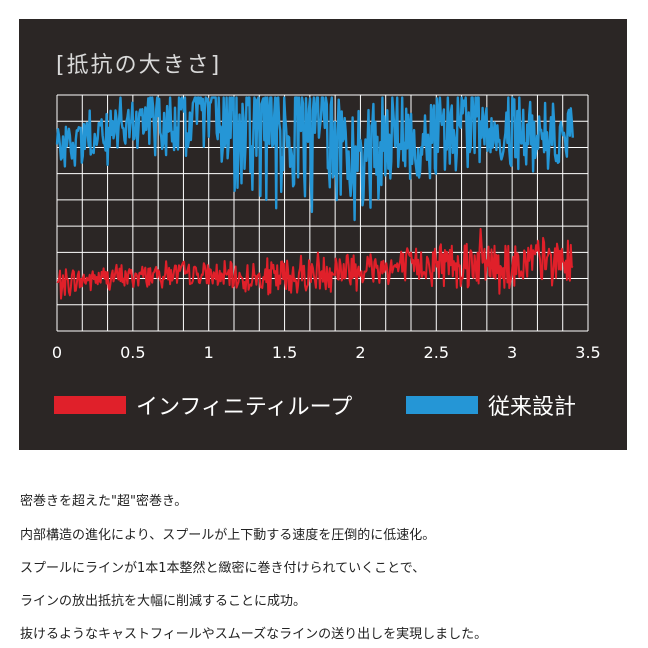 Image resolution: width=648 pixels, height=648 pixels. What do you see at coordinates (104, 501) in the screenshot?
I see `description-line-1: 密巻きを超えた"超"密巻き。` at bounding box center [104, 501].